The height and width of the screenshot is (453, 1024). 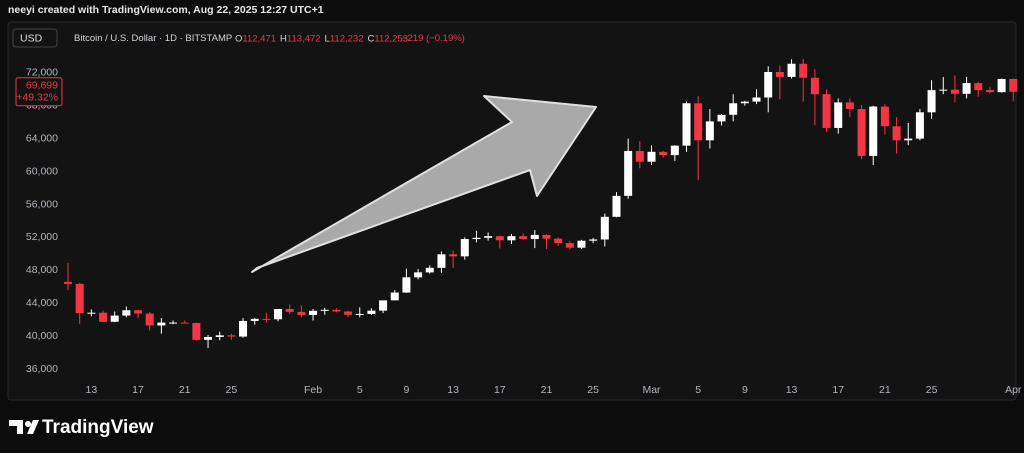 What do you see at coordinates (433, 38) in the screenshot?
I see `change: −219 (−0.19%)` at bounding box center [433, 38].